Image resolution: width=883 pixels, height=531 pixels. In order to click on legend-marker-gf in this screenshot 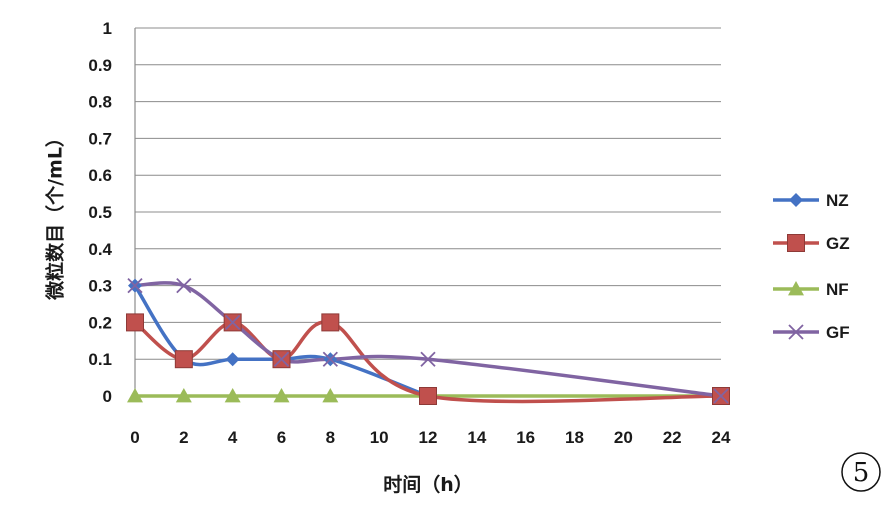, I will do `click(796, 332)`.